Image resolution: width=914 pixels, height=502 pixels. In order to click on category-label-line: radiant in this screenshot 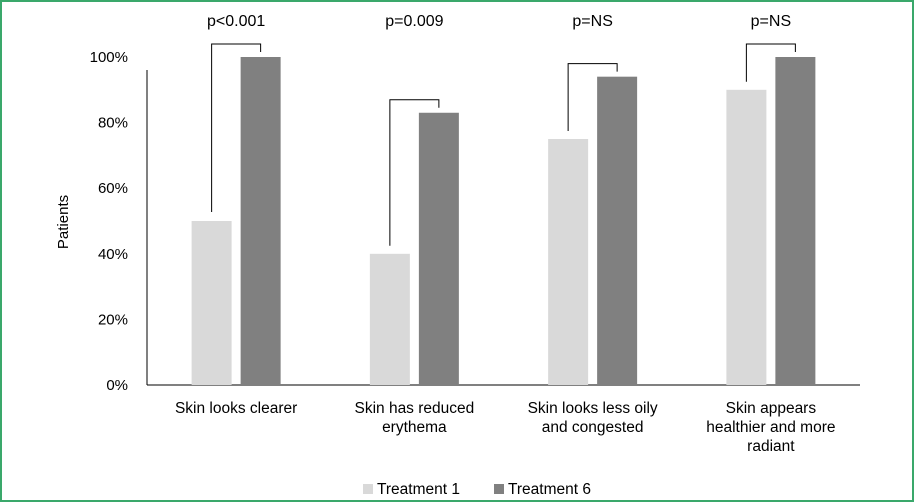, I will do `click(771, 446)`.